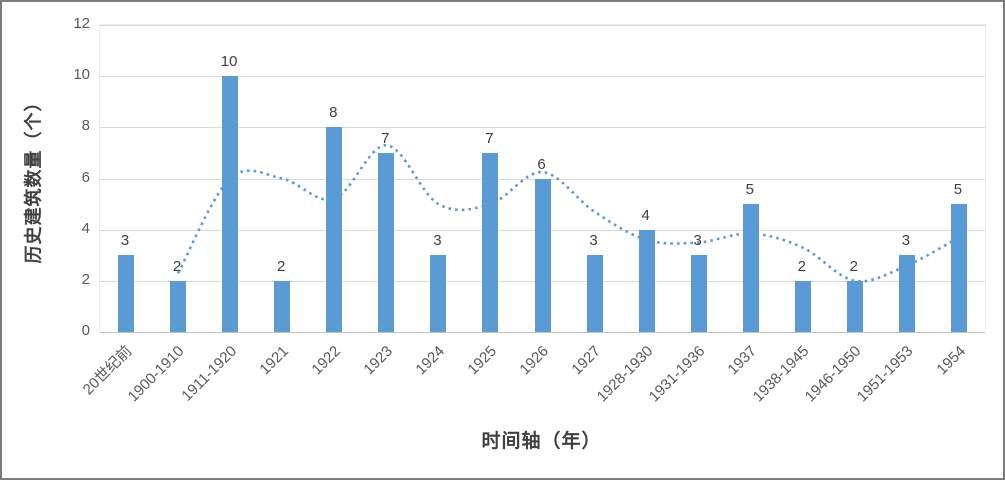 This screenshot has width=1005, height=480. I want to click on bar-value-label: 8, so click(333, 113).